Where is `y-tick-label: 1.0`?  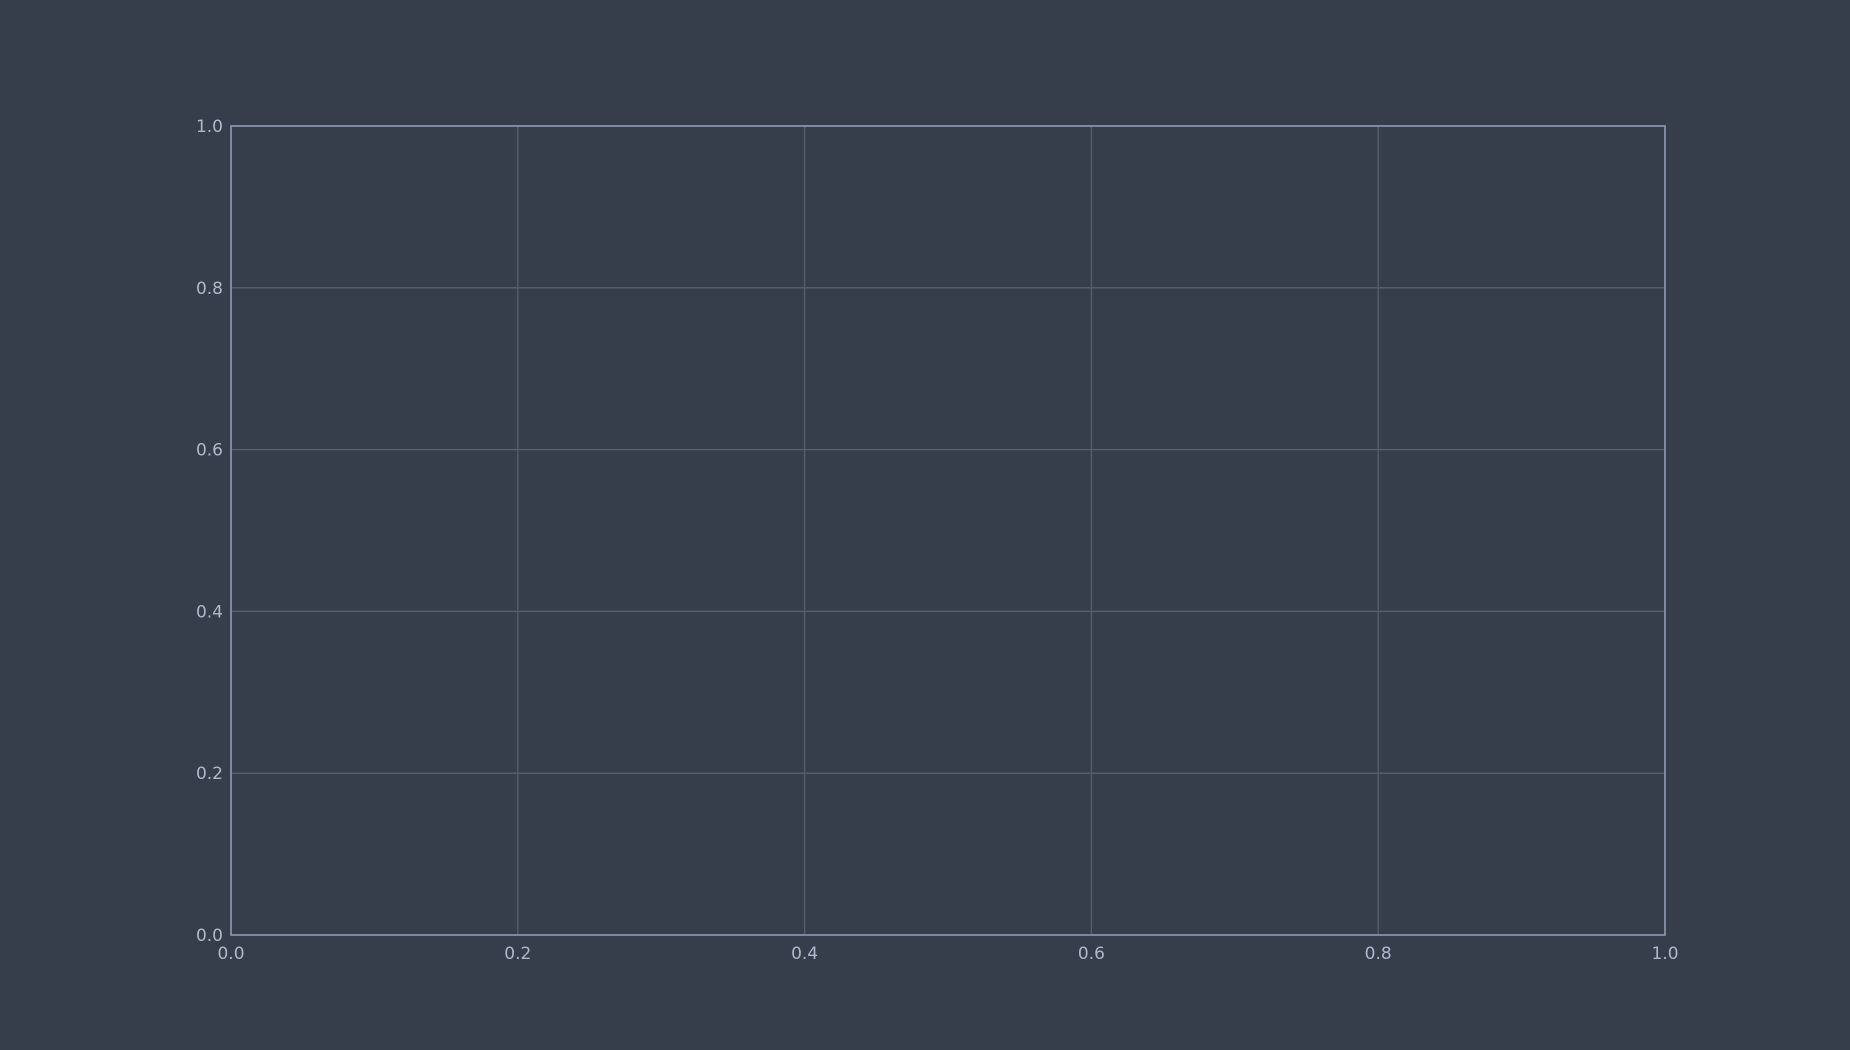 y-tick-label: 1.0 is located at coordinates (209, 127).